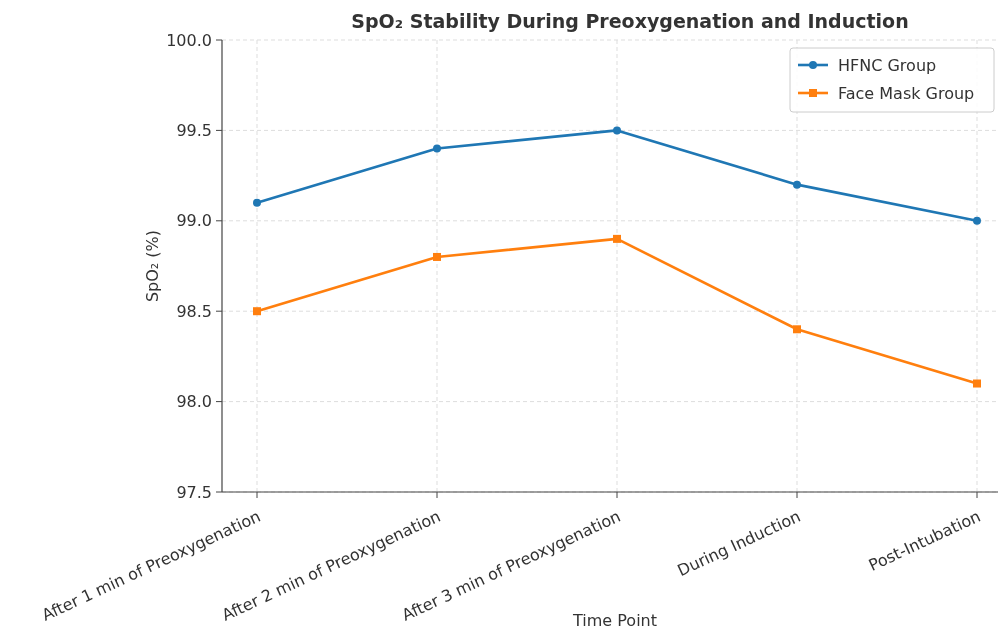 The width and height of the screenshot is (1004, 628). What do you see at coordinates (887, 65) in the screenshot?
I see `legend-label: HFNC Group` at bounding box center [887, 65].